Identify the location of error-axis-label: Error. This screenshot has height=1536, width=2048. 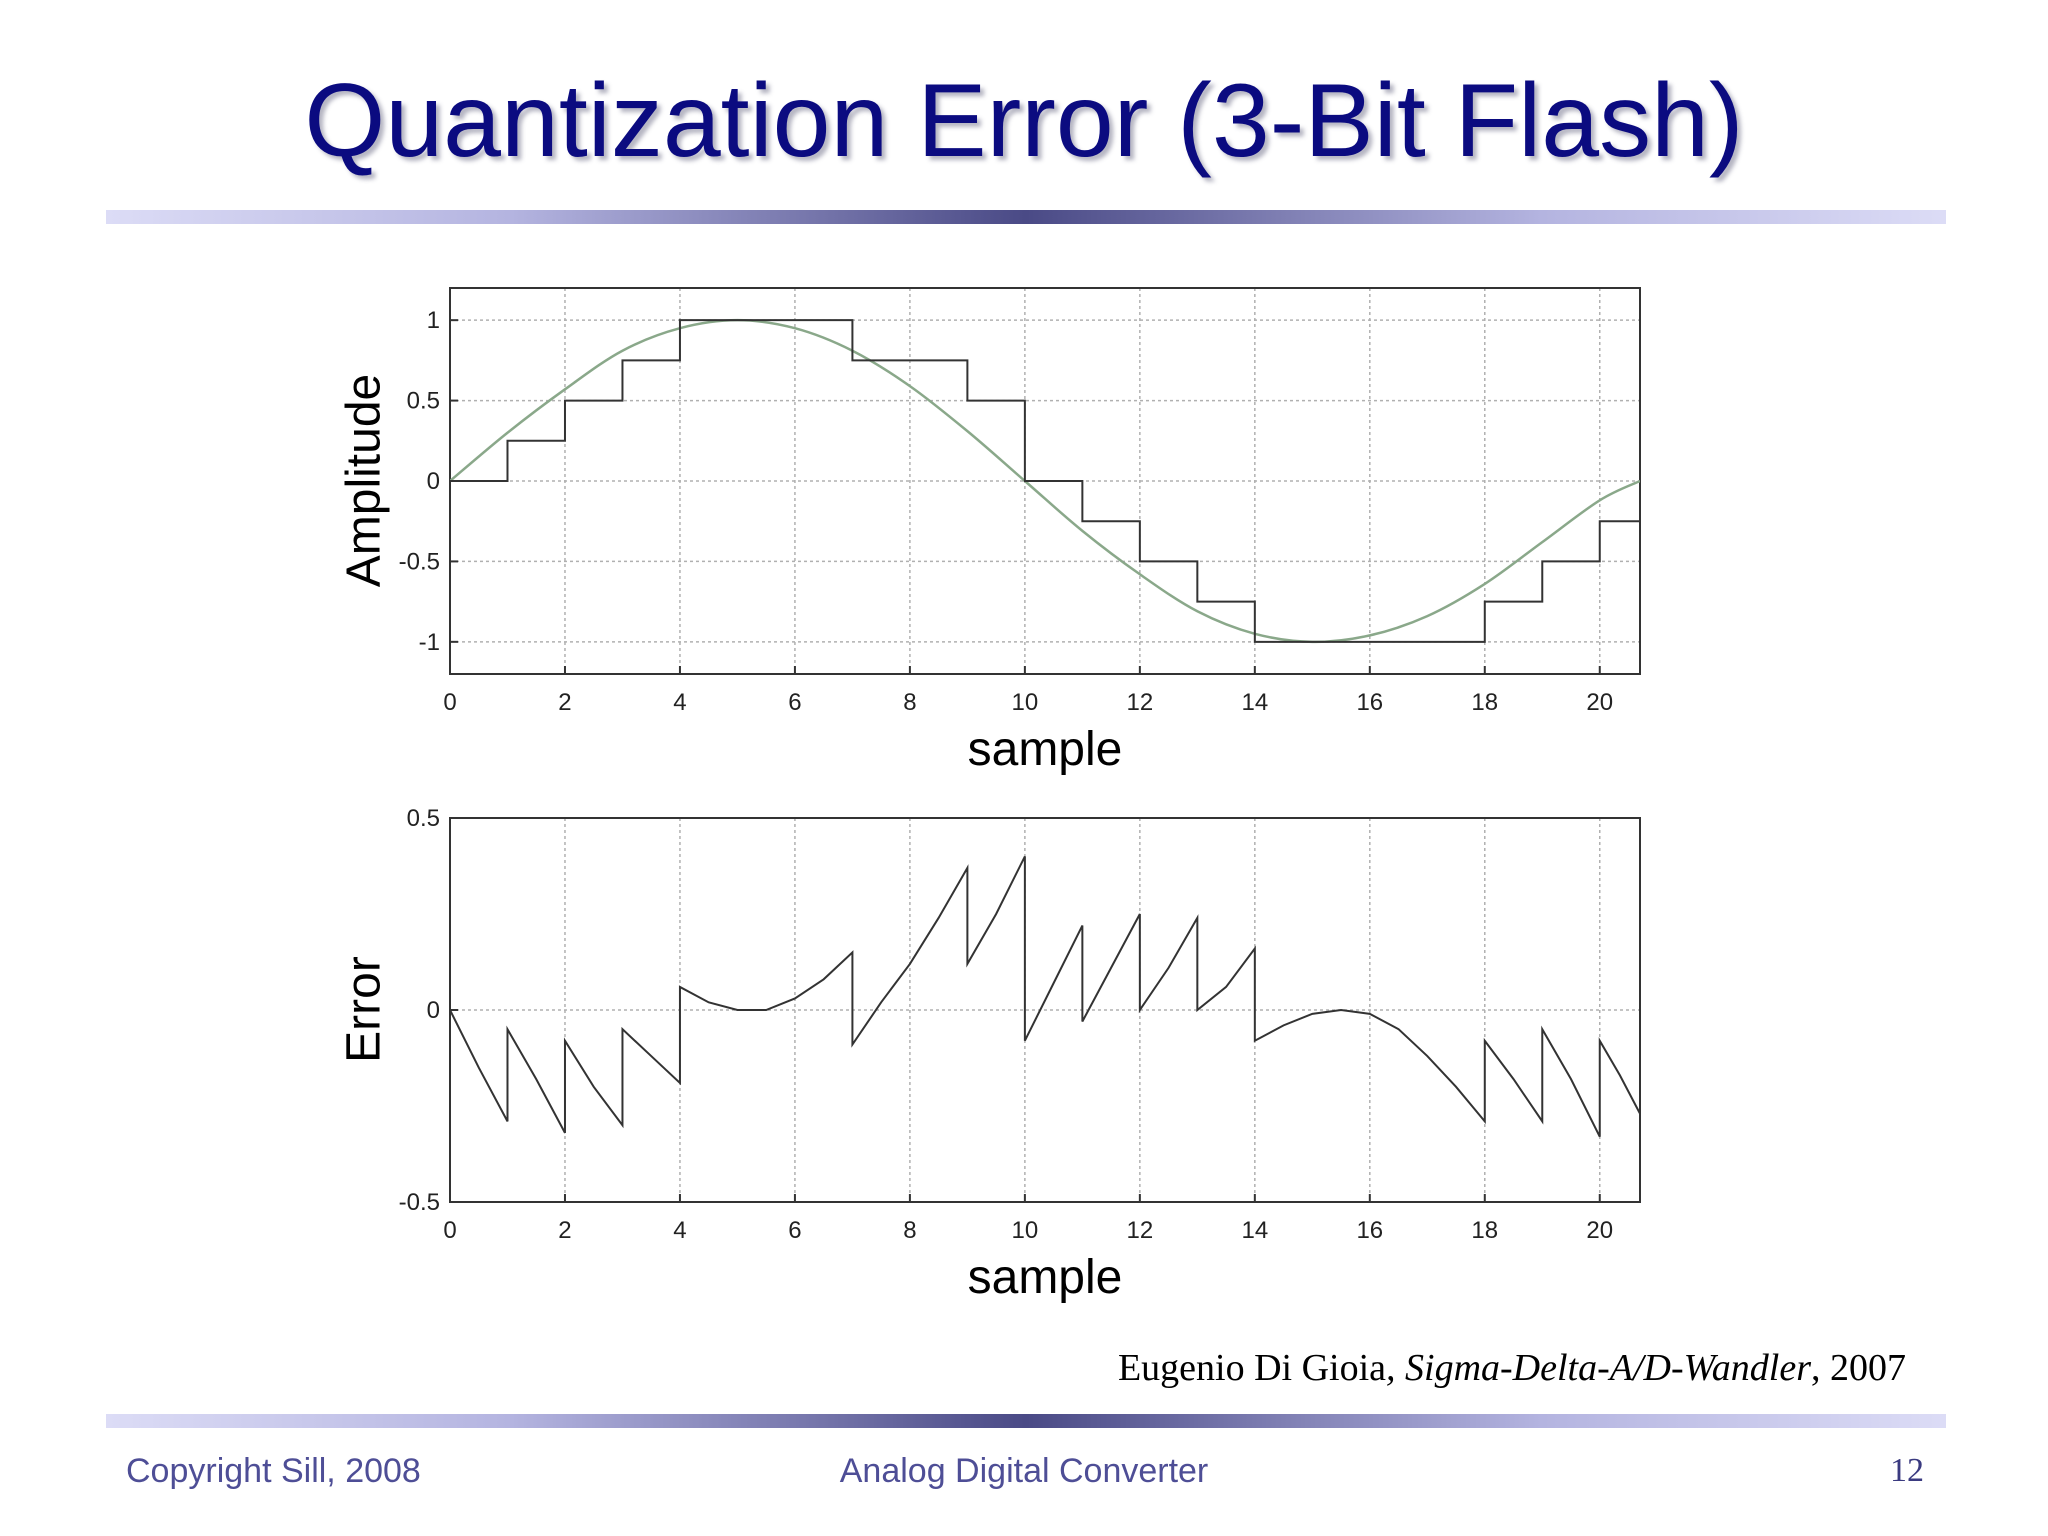
(364, 1009).